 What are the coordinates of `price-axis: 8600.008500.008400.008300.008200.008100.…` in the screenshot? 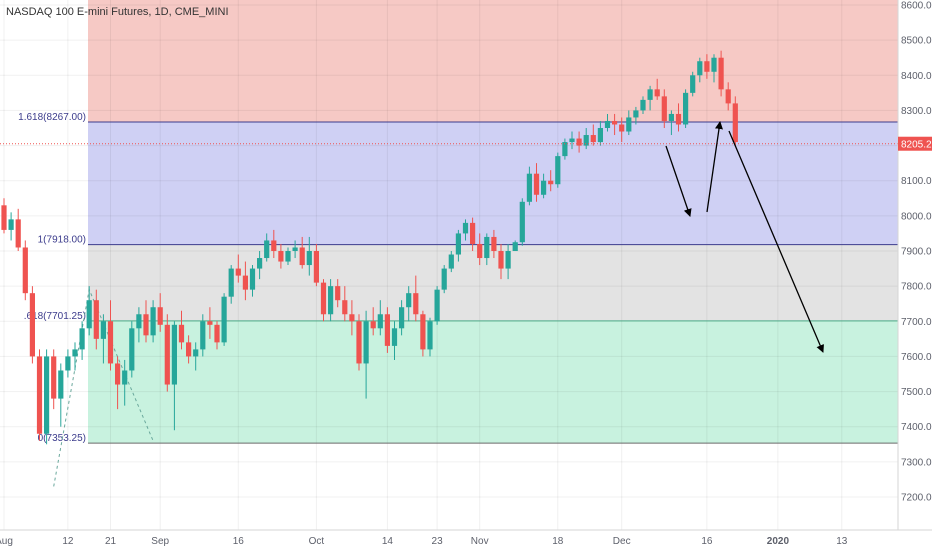 It's located at (914, 275).